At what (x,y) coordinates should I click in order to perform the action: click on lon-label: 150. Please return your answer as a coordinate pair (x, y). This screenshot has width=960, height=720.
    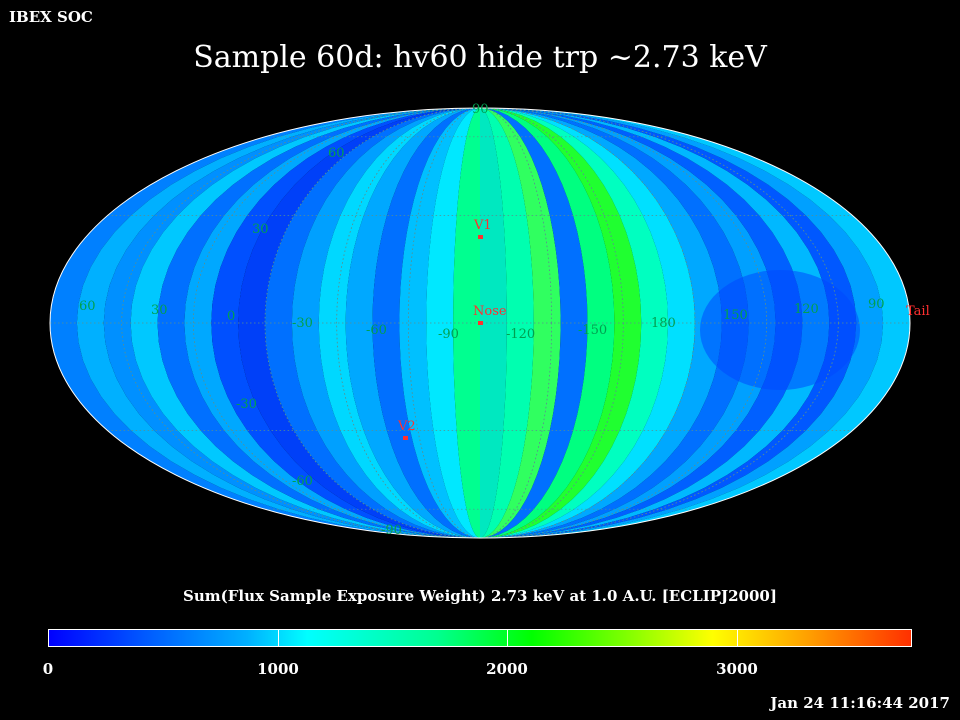
    Looking at the image, I should click on (735, 315).